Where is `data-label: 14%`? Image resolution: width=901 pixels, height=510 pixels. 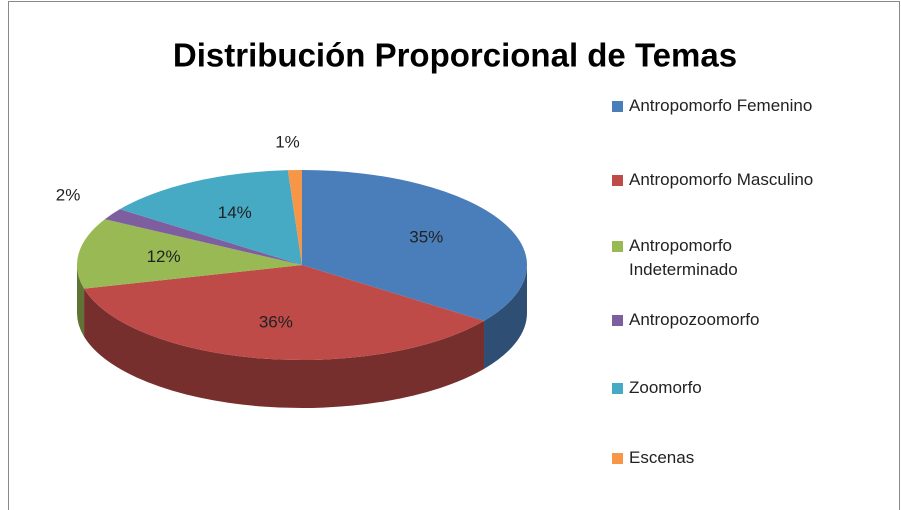 data-label: 14% is located at coordinates (235, 212).